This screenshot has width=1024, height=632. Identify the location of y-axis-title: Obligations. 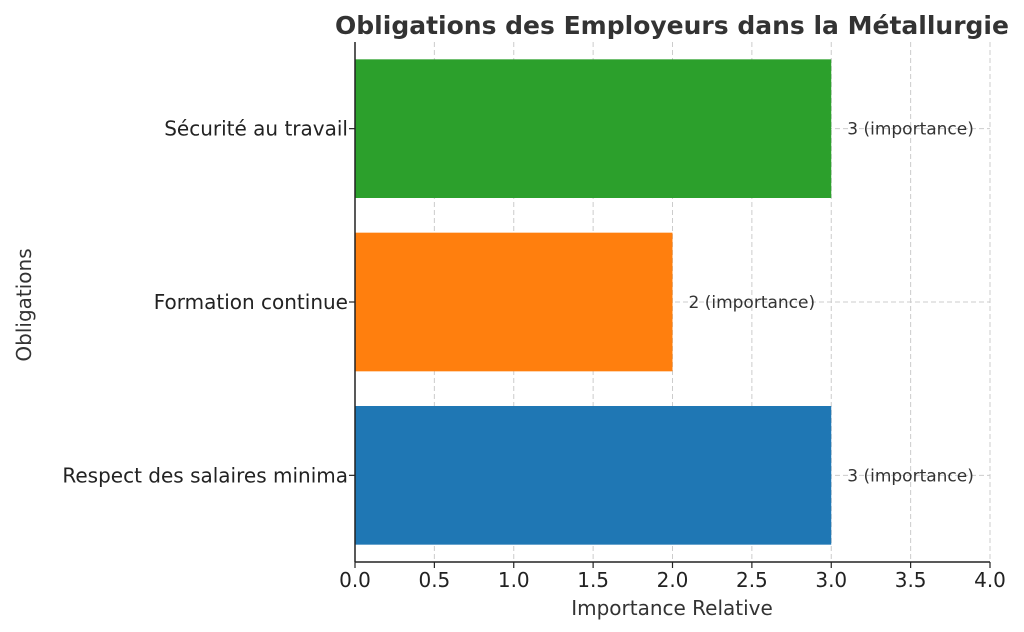
(24, 304).